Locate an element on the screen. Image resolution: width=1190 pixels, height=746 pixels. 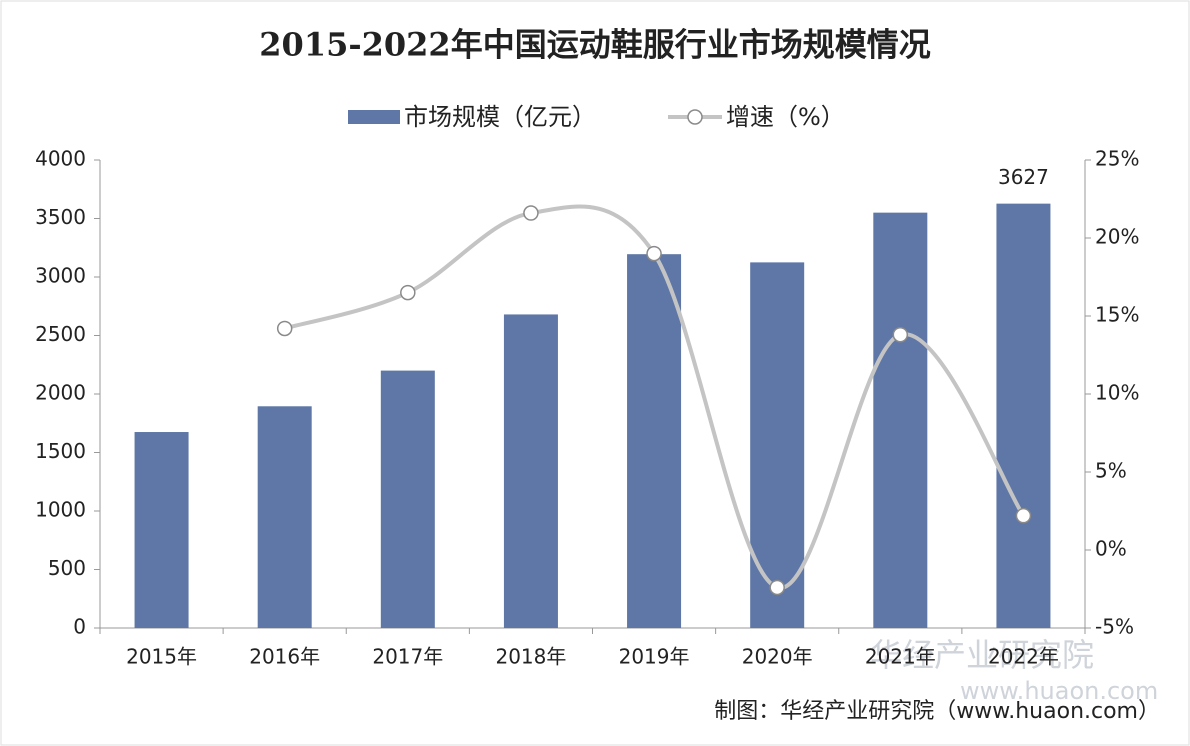
y2-tick-label: 25% is located at coordinates (1117, 159).